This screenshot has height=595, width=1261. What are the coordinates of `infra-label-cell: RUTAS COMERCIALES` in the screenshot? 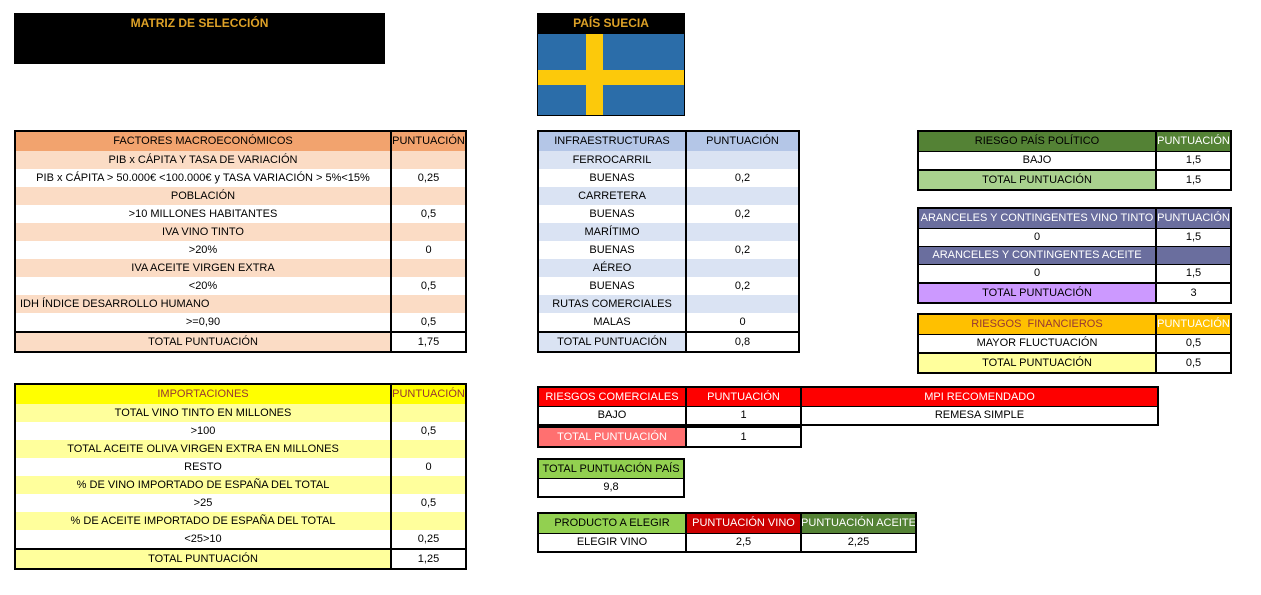 It's located at (612, 304).